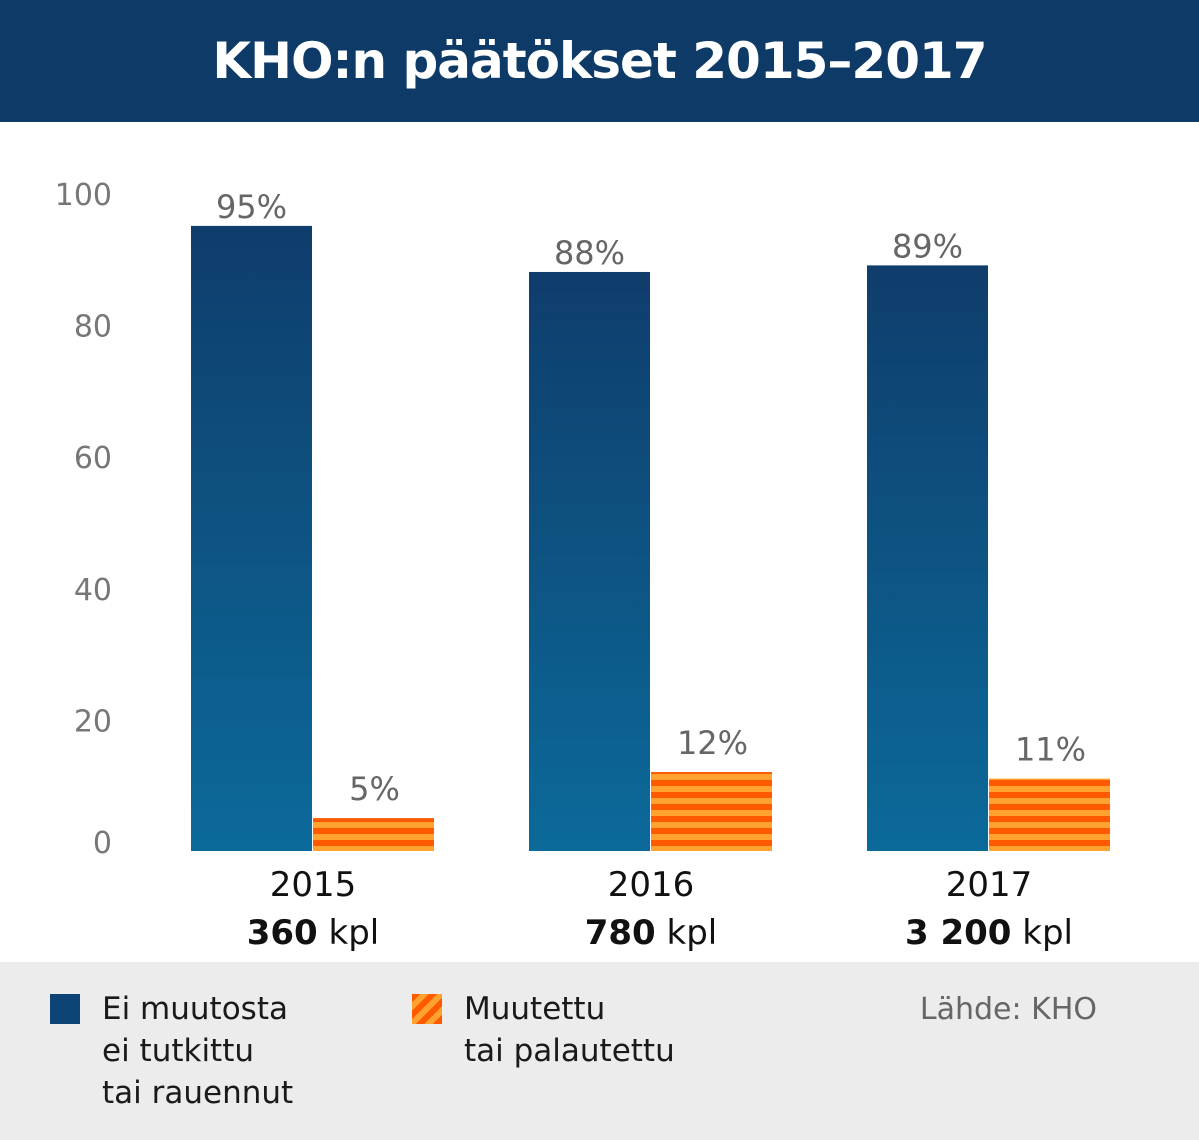 The width and height of the screenshot is (1199, 1140). What do you see at coordinates (198, 1051) in the screenshot?
I see `legend-label-unchanged: Ei muutosta ei tutkittu tai rauennut` at bounding box center [198, 1051].